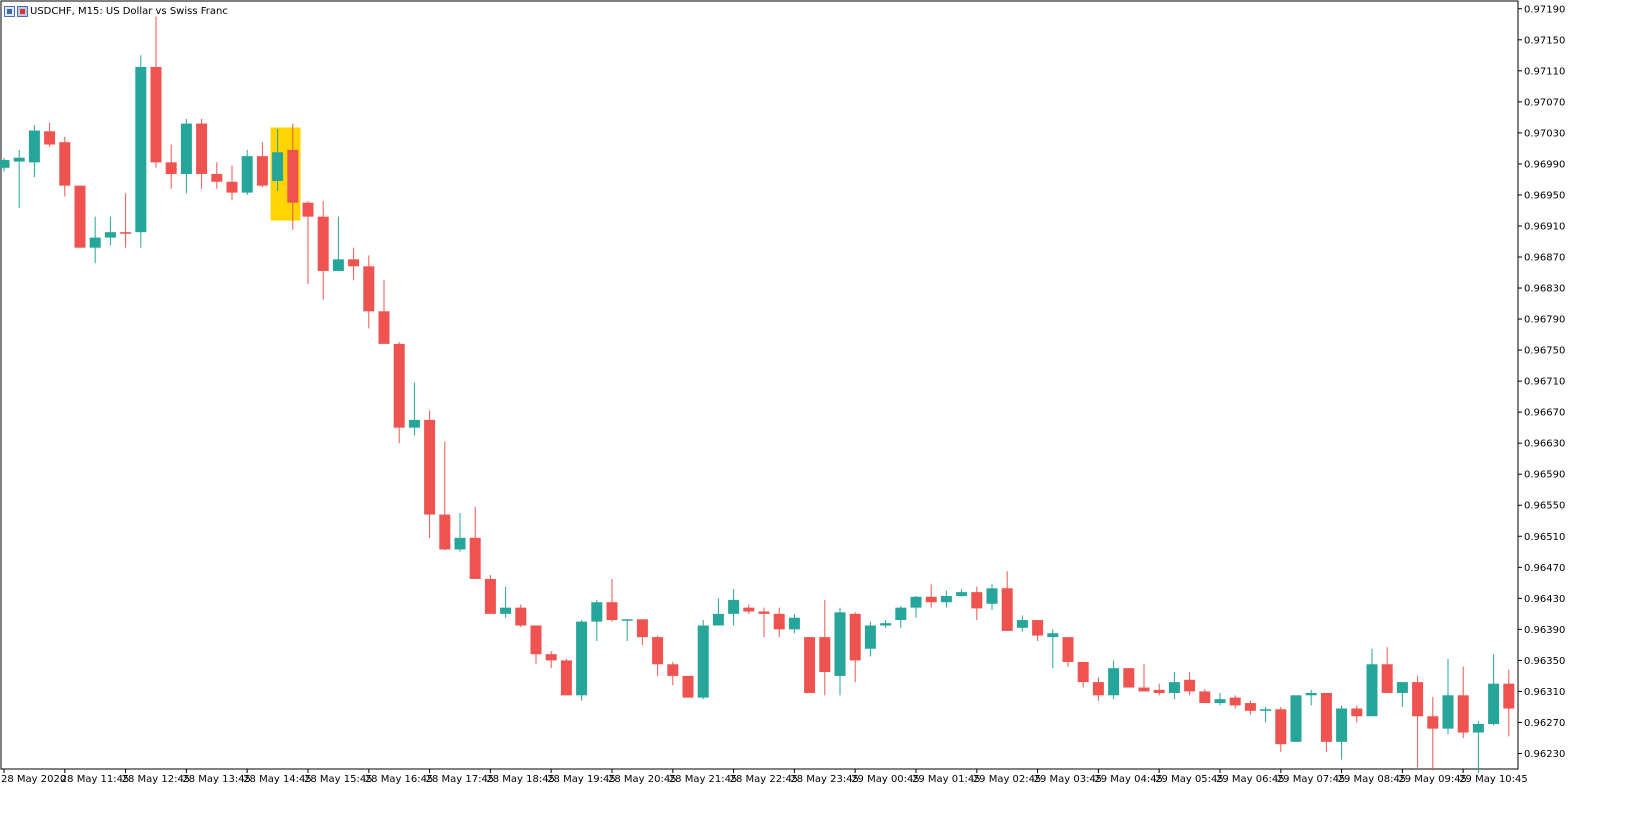 This screenshot has width=1646, height=826. What do you see at coordinates (399, 779) in the screenshot?
I see `x-tick-label: 28 May 16:45` at bounding box center [399, 779].